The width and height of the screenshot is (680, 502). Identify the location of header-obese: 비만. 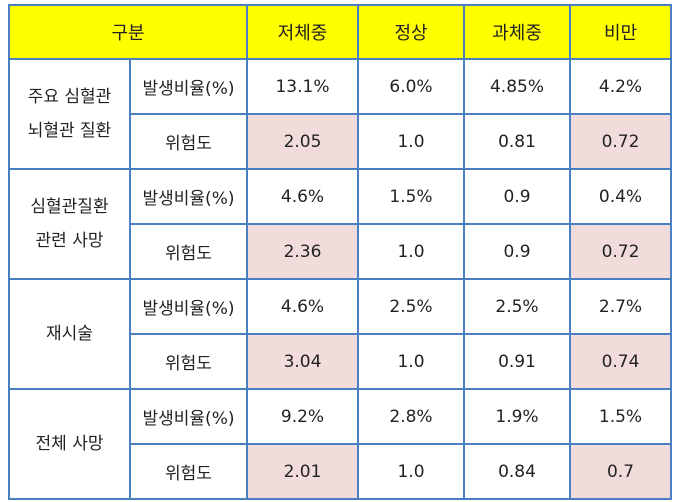
(620, 32).